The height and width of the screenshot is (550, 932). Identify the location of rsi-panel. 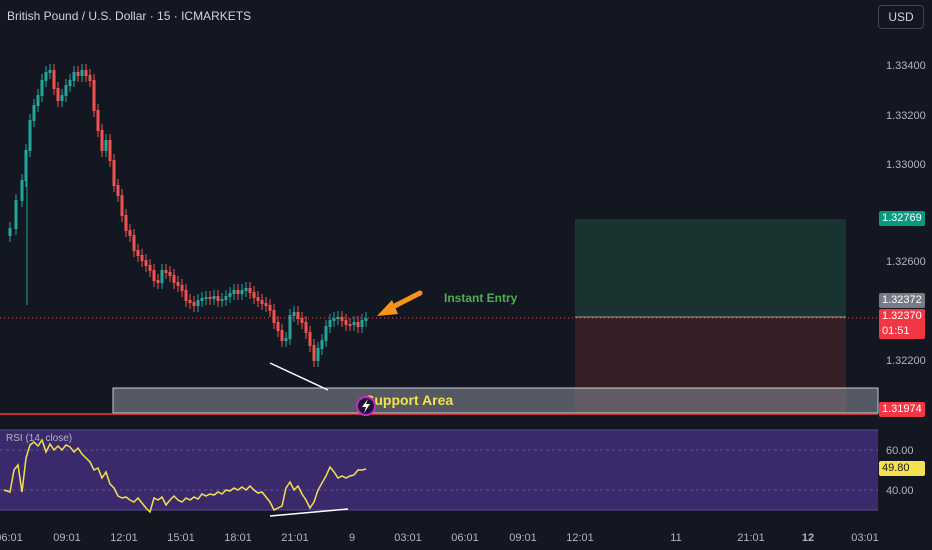
(439, 470).